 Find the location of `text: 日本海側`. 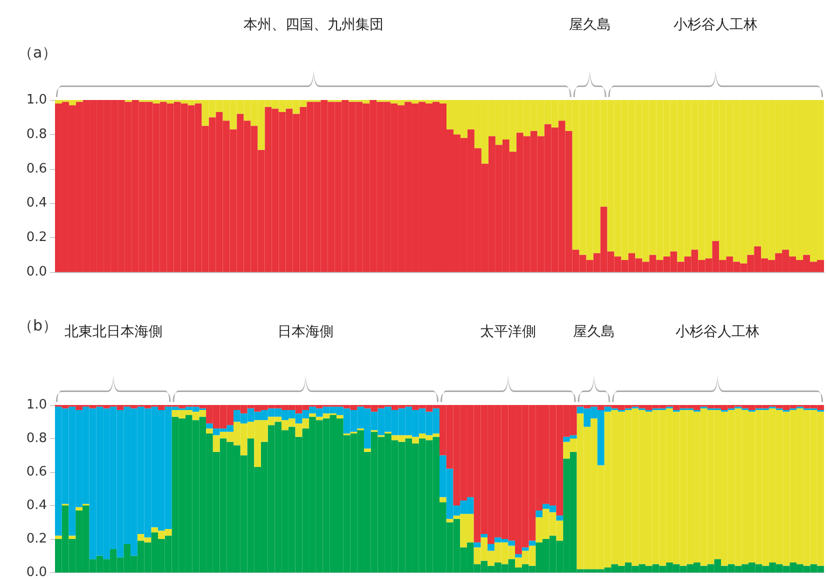

text: 日本海側 is located at coordinates (306, 332).